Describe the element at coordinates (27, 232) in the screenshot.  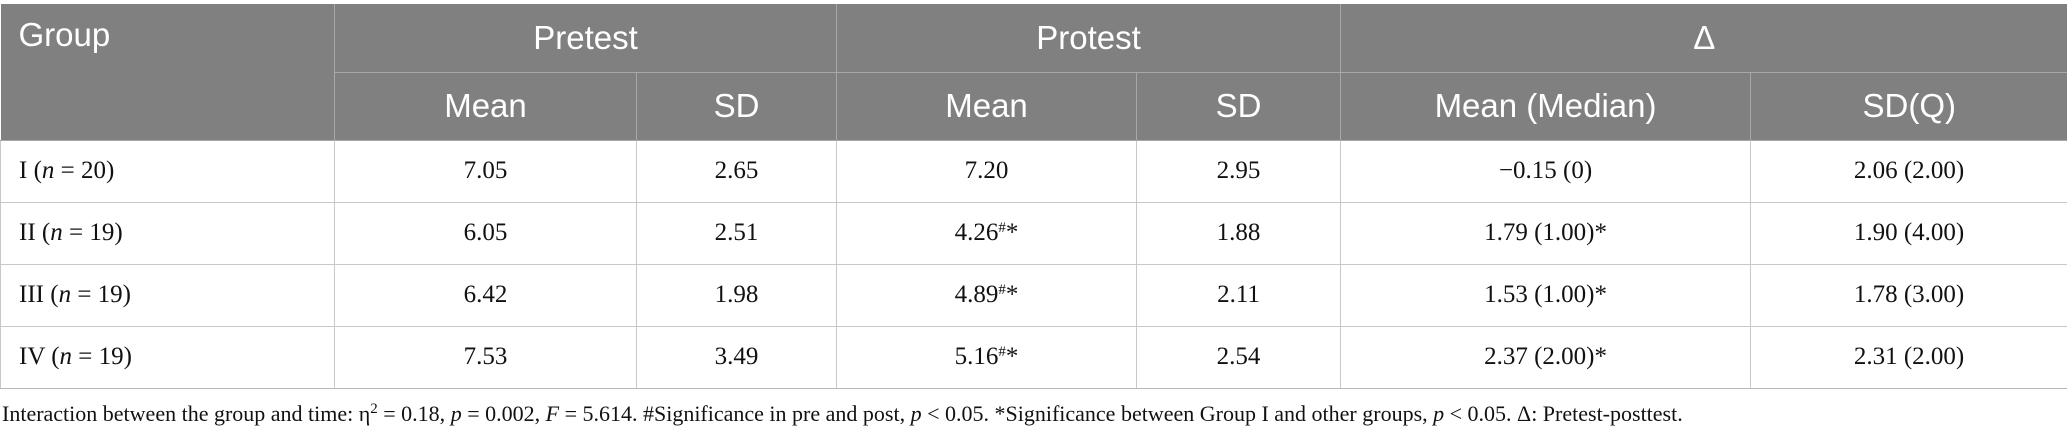
I see `group-roman: II` at that location.